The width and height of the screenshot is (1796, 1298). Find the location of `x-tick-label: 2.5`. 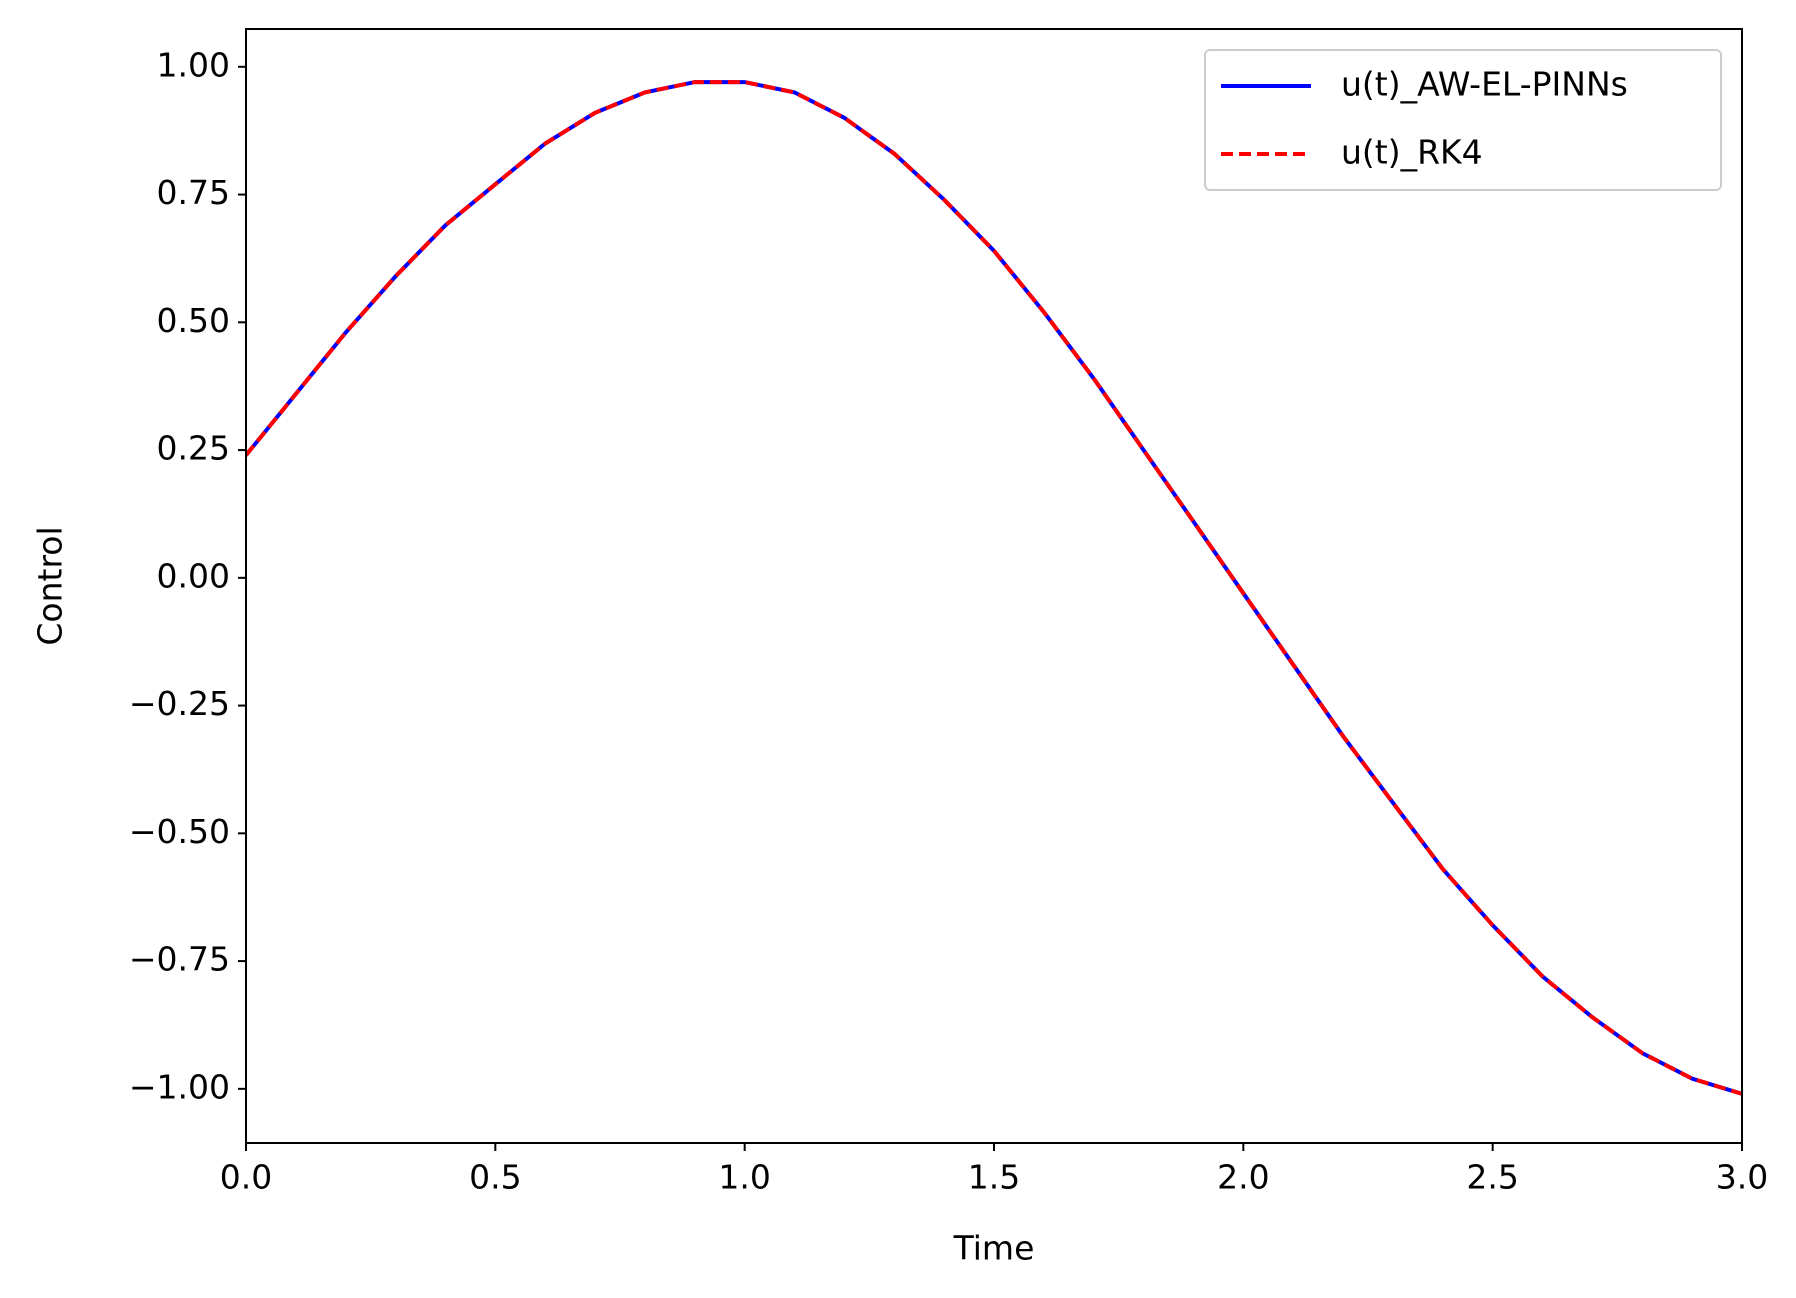

x-tick-label: 2.5 is located at coordinates (1492, 1177).